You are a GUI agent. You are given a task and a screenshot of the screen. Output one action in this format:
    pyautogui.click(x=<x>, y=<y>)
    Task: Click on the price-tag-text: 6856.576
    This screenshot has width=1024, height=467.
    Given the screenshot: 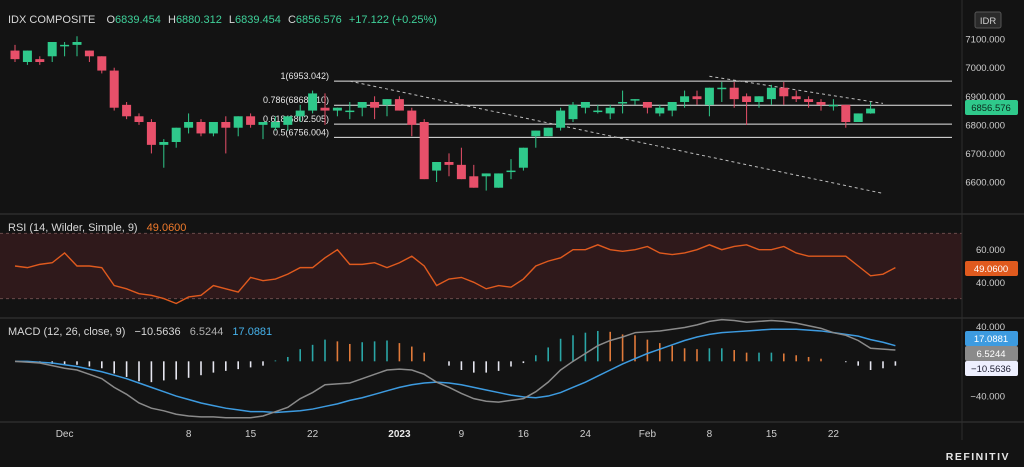 What is the action you would take?
    pyautogui.click(x=991, y=108)
    